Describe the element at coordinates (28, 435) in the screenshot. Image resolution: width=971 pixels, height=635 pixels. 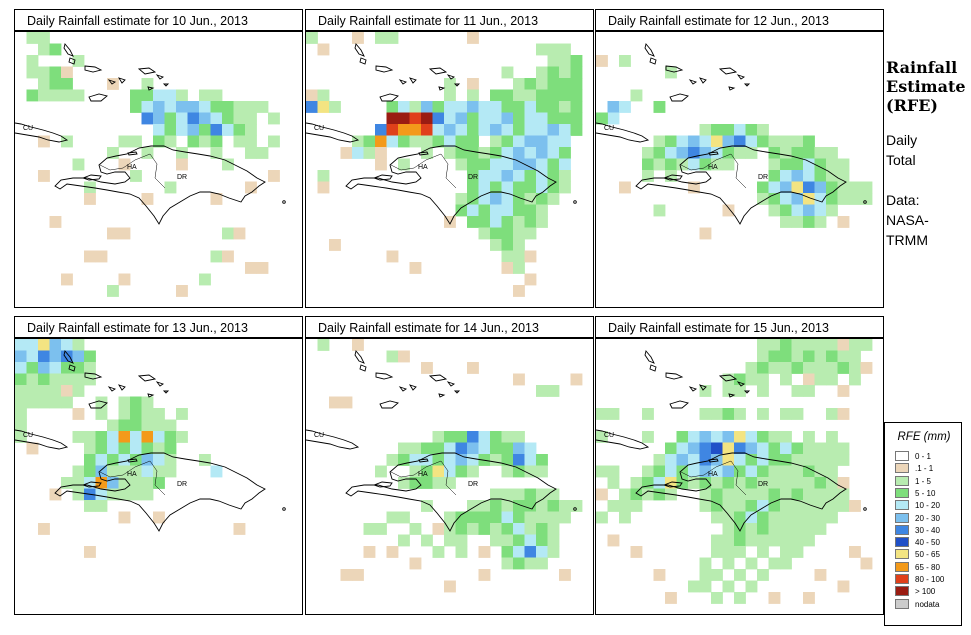
I see `place-label-cuba: CU` at that location.